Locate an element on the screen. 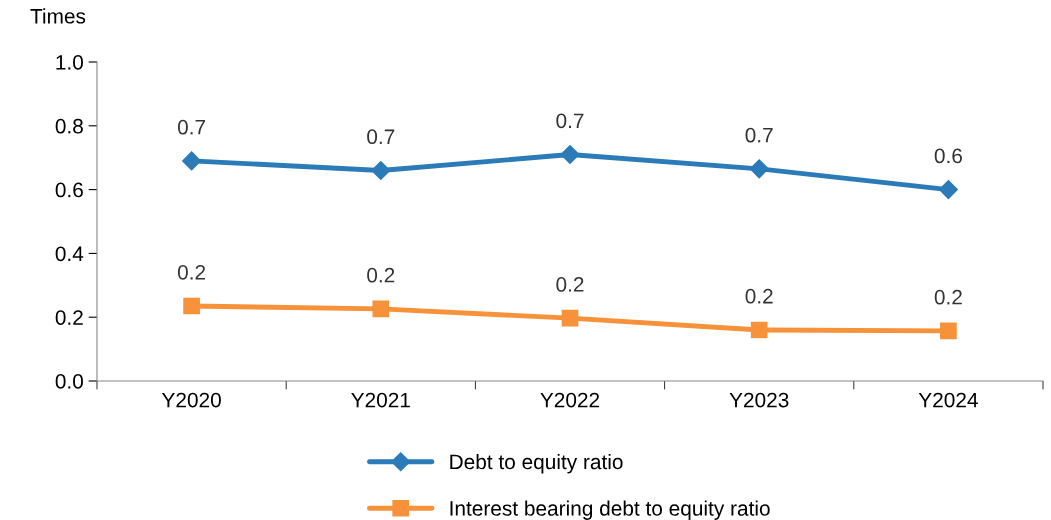 This screenshot has height=520, width=1051. legend-label: Debt to equity ratio is located at coordinates (536, 463).